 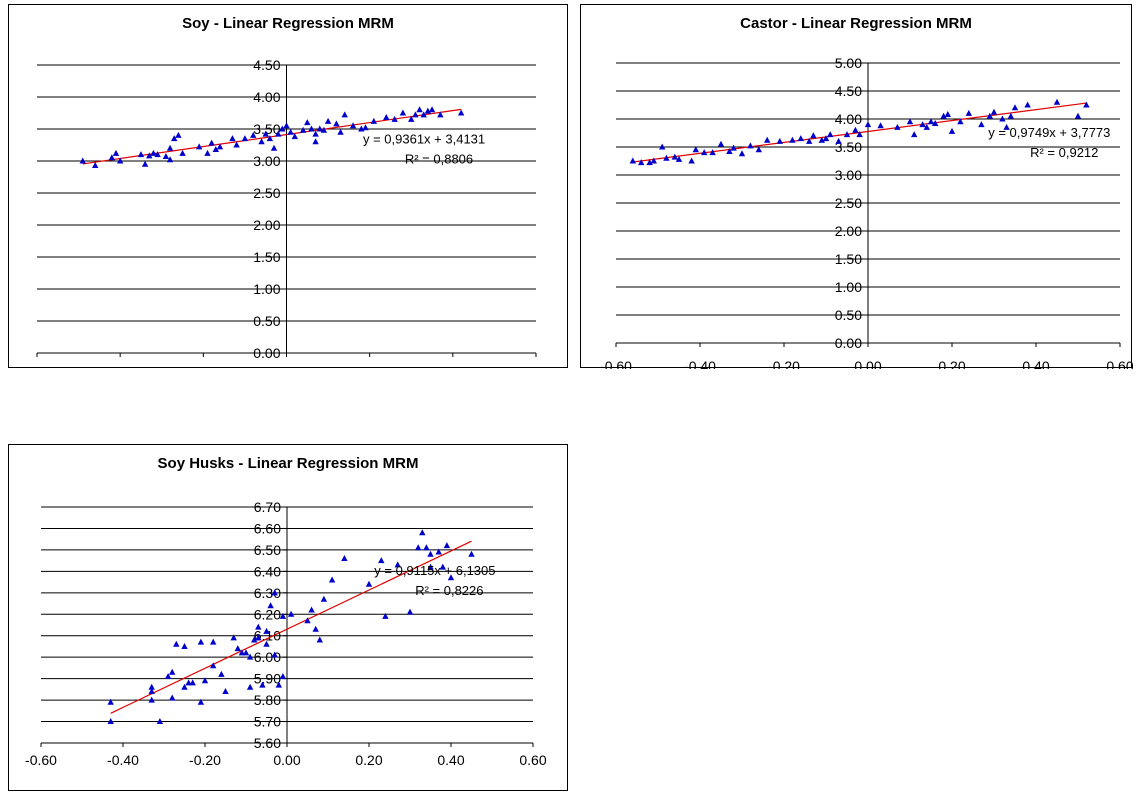 What do you see at coordinates (856, 23) in the screenshot?
I see `chart-title: Castor - Linear Regression MRM` at bounding box center [856, 23].